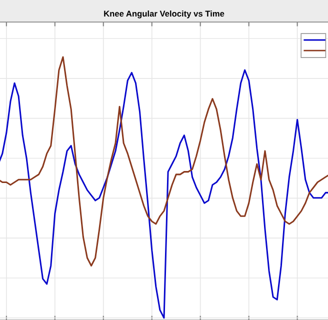 Image resolution: width=328 pixels, height=320 pixels. Describe the element at coordinates (164, 14) in the screenshot. I see `chart-title: Knee Angular Velocity vs Time` at that location.